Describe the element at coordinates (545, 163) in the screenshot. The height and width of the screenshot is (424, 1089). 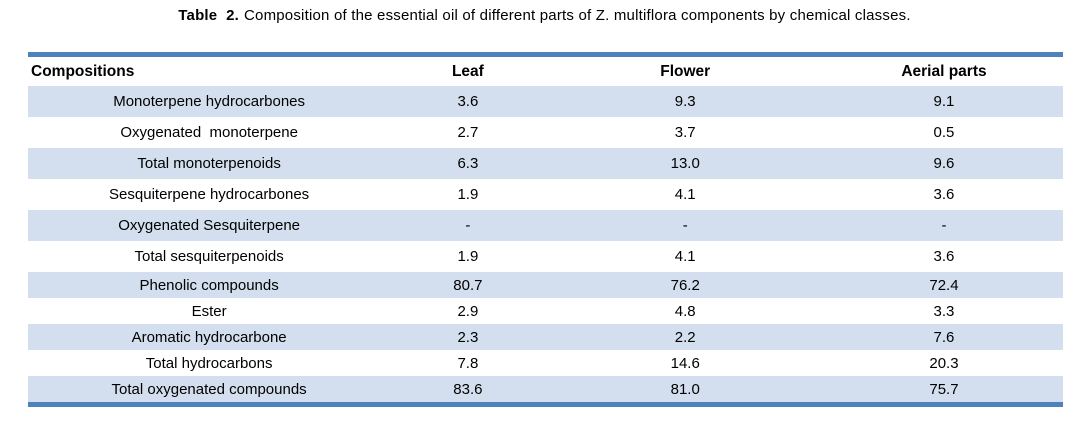
I see `table-row: Total monoterpenoids 6.3 13.0 9.6` at that location.